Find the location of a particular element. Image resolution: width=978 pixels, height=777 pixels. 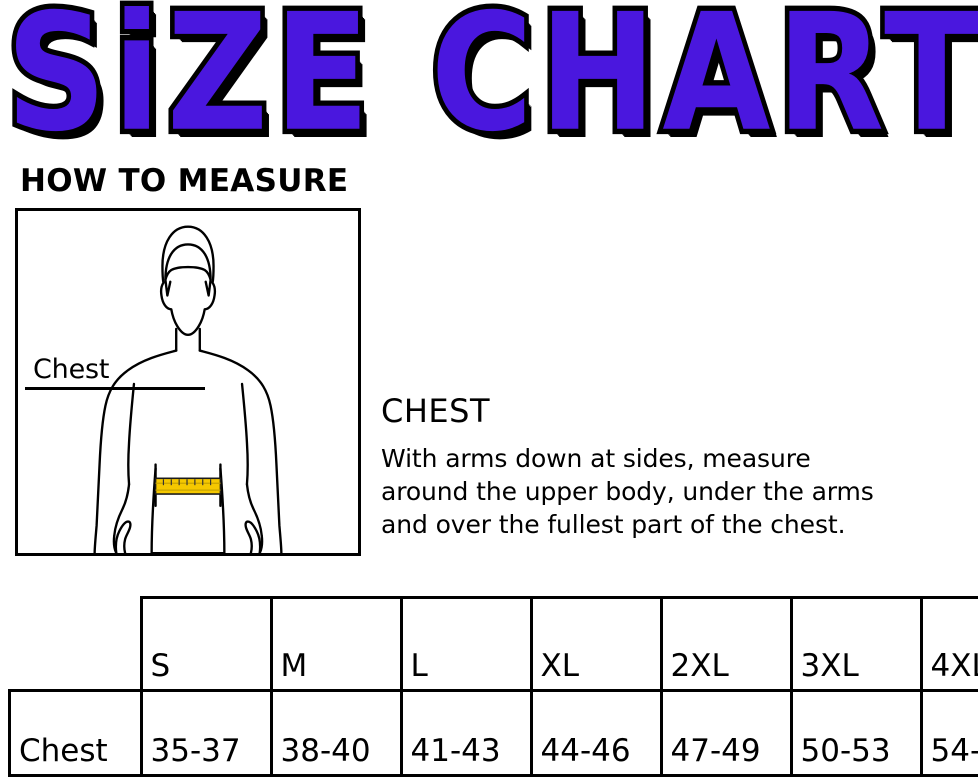

chest-value-m: 38-40 is located at coordinates (336, 733).